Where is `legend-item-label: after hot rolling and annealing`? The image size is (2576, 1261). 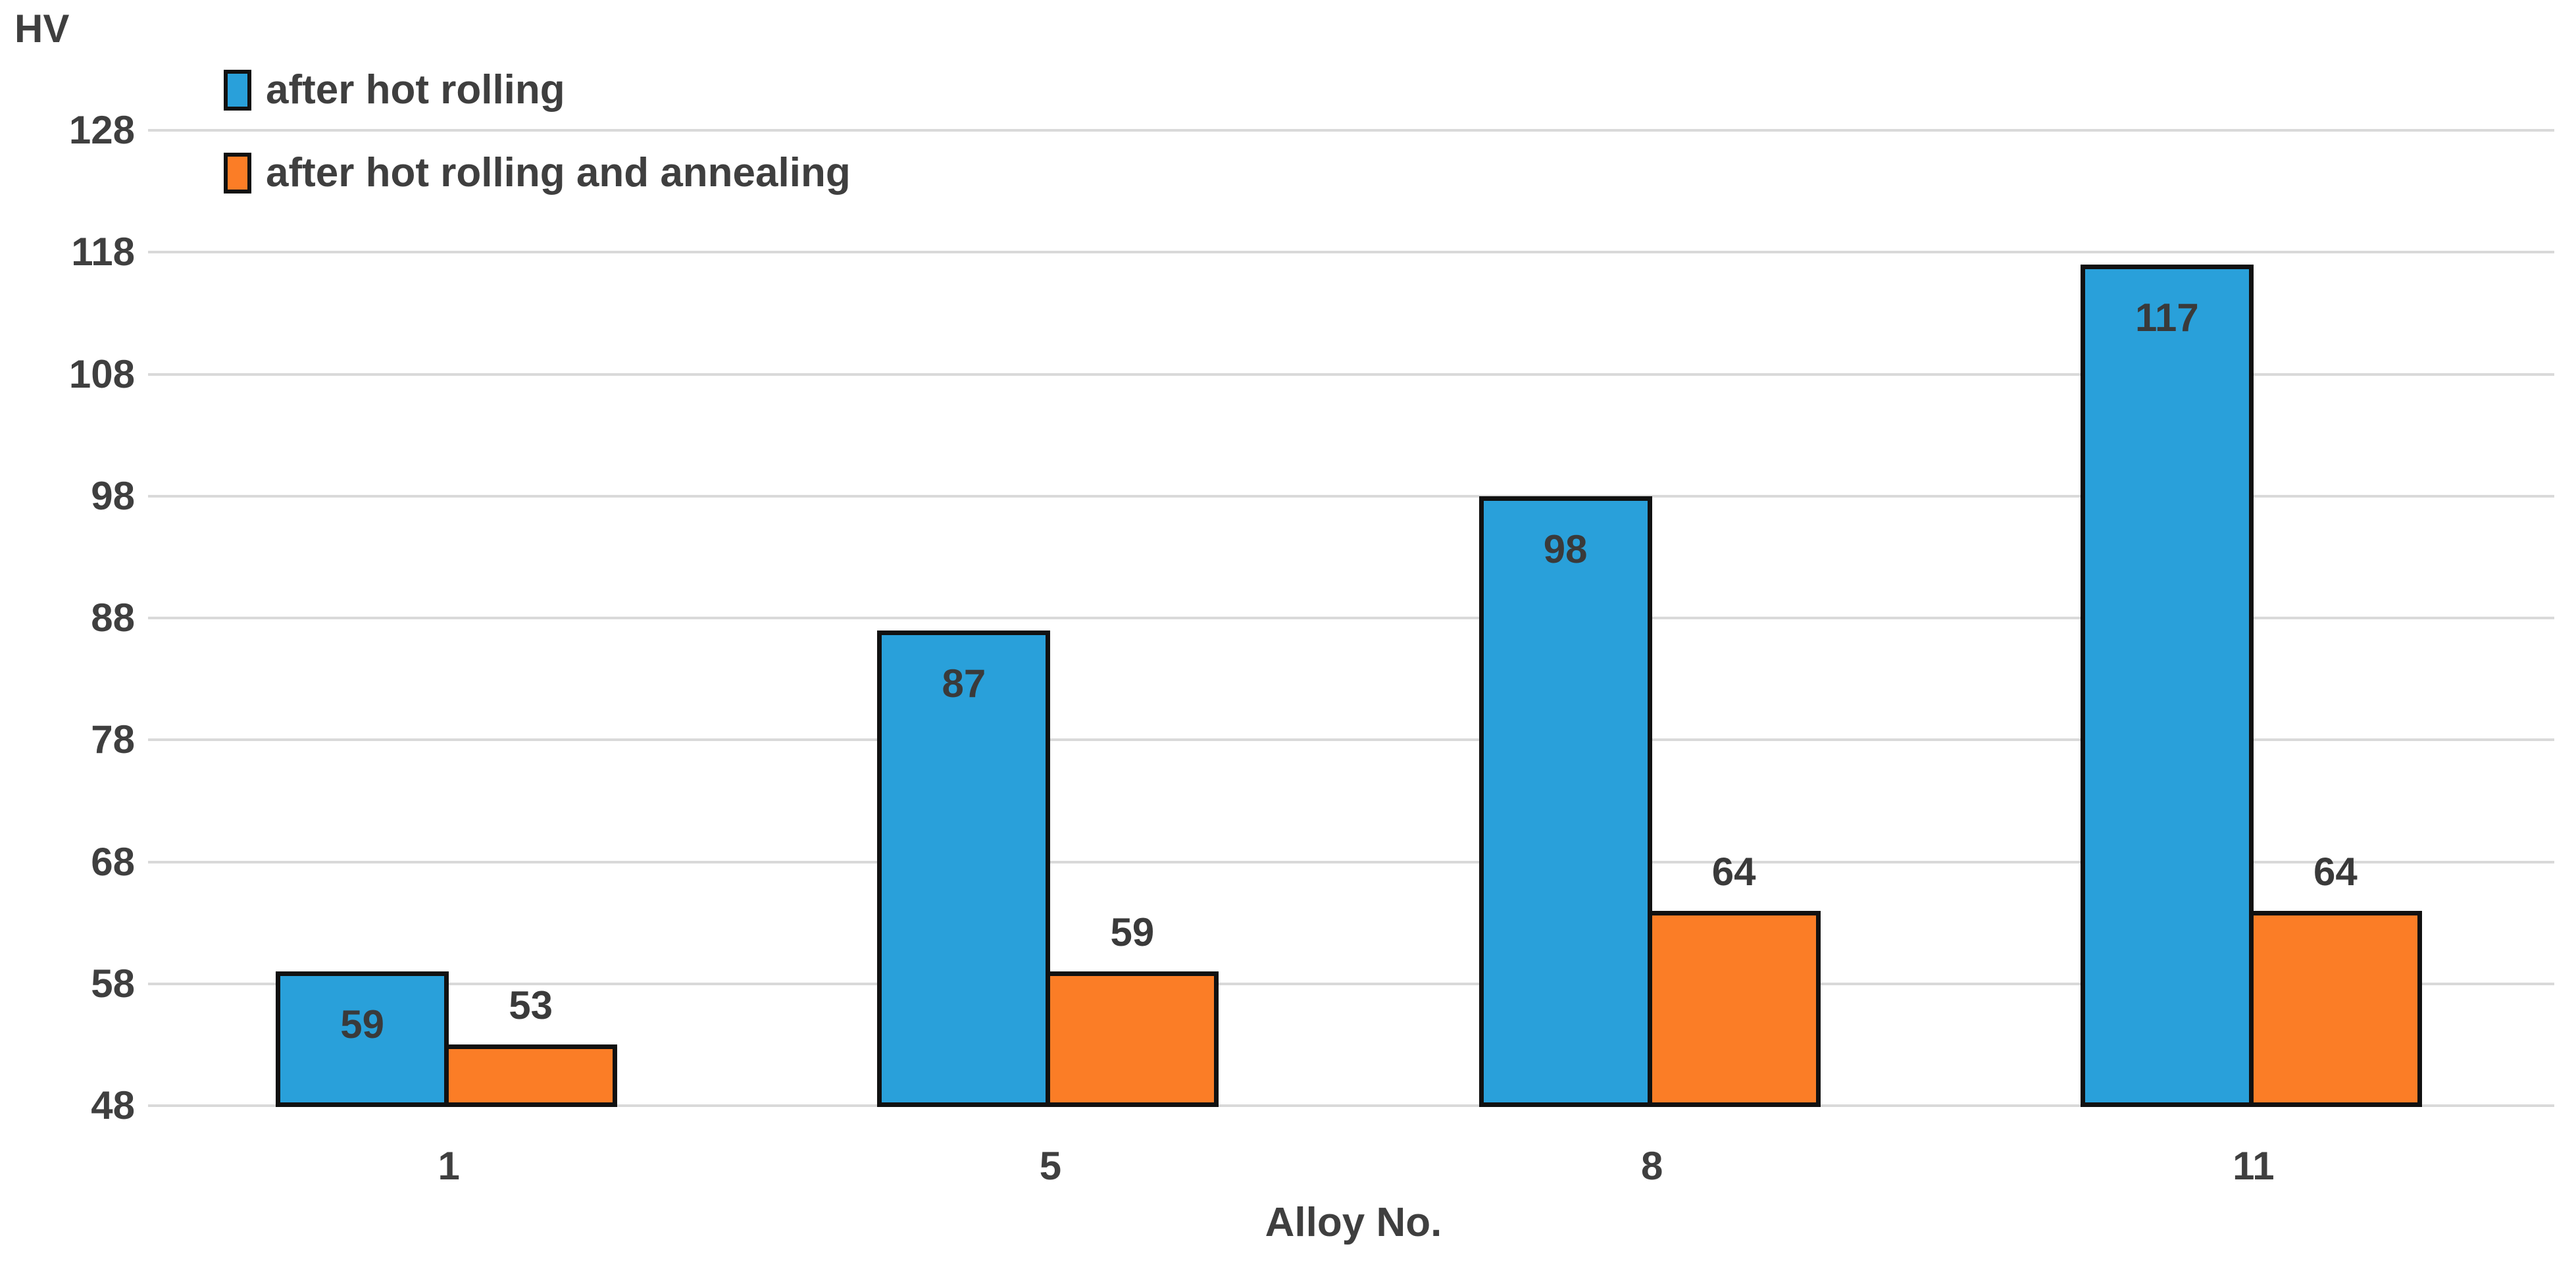 legend-item-label: after hot rolling and annealing is located at coordinates (558, 172).